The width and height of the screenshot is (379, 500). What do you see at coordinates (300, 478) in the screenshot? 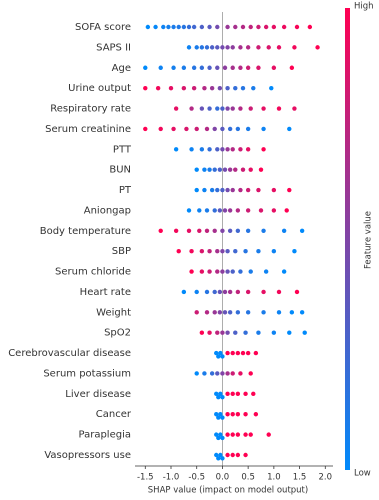
I see `x-tick-label: 1.5` at bounding box center [300, 478].